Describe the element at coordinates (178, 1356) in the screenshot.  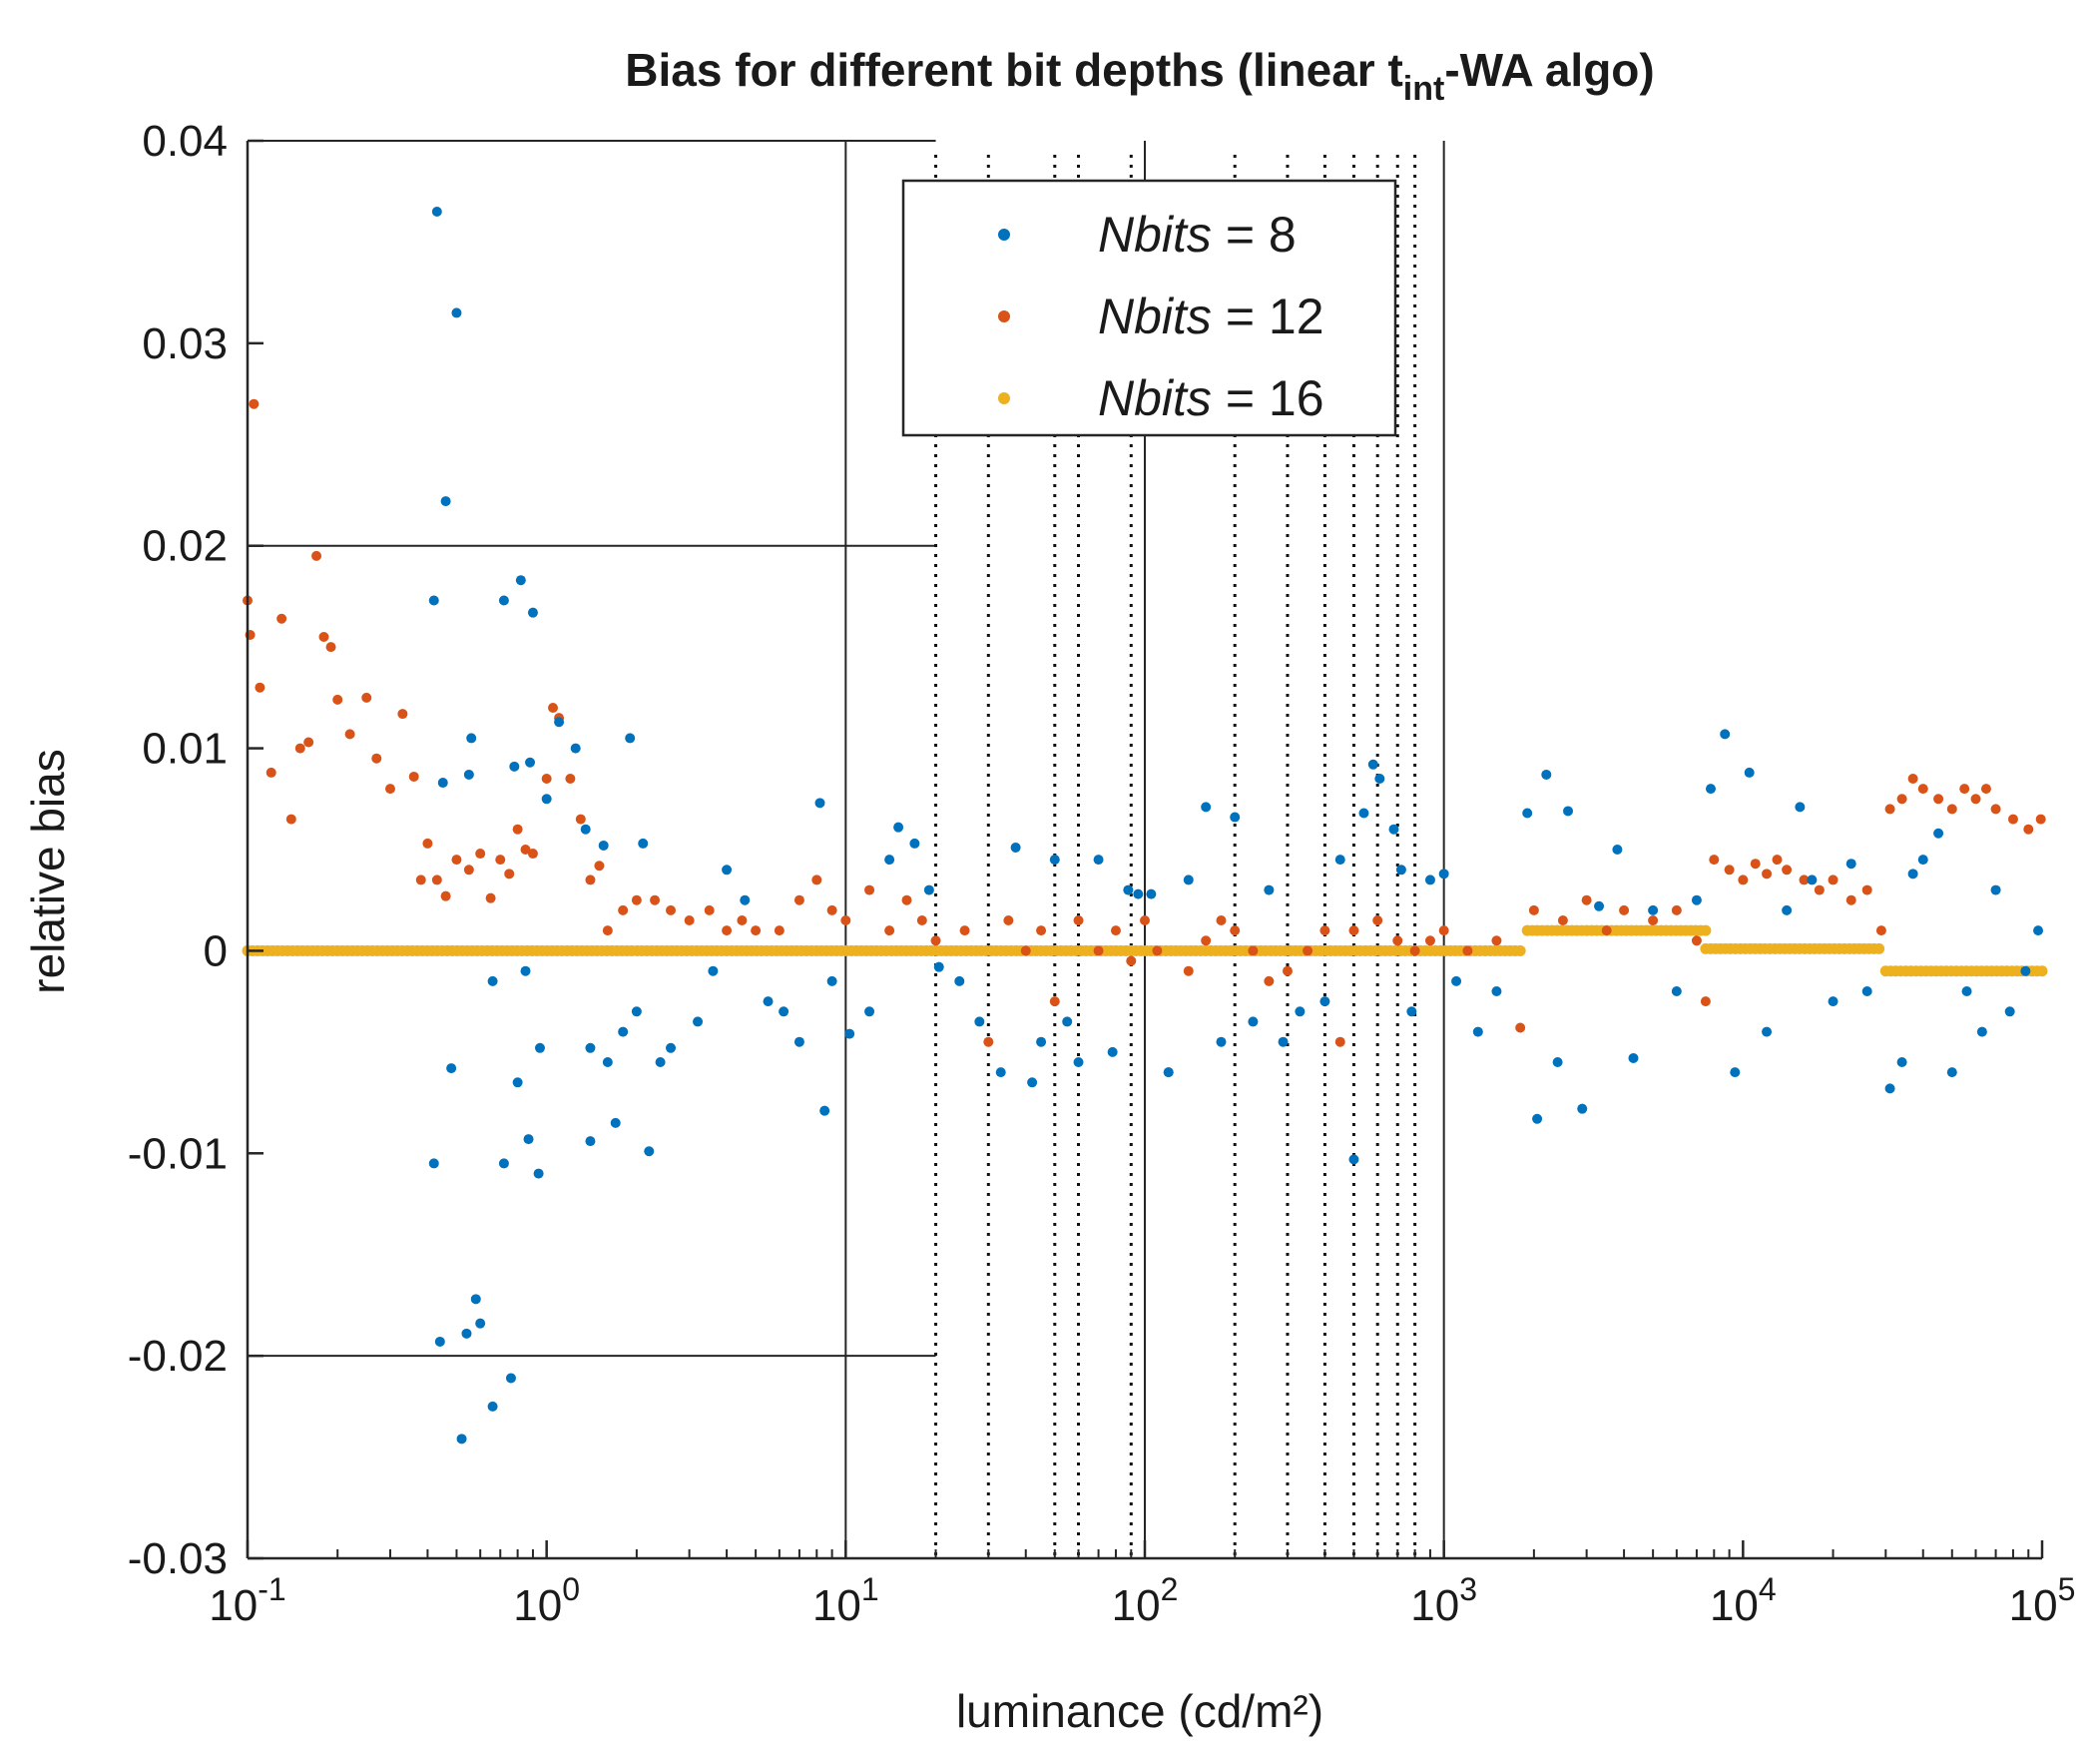
I see `y-tick-label: -0.02` at that location.